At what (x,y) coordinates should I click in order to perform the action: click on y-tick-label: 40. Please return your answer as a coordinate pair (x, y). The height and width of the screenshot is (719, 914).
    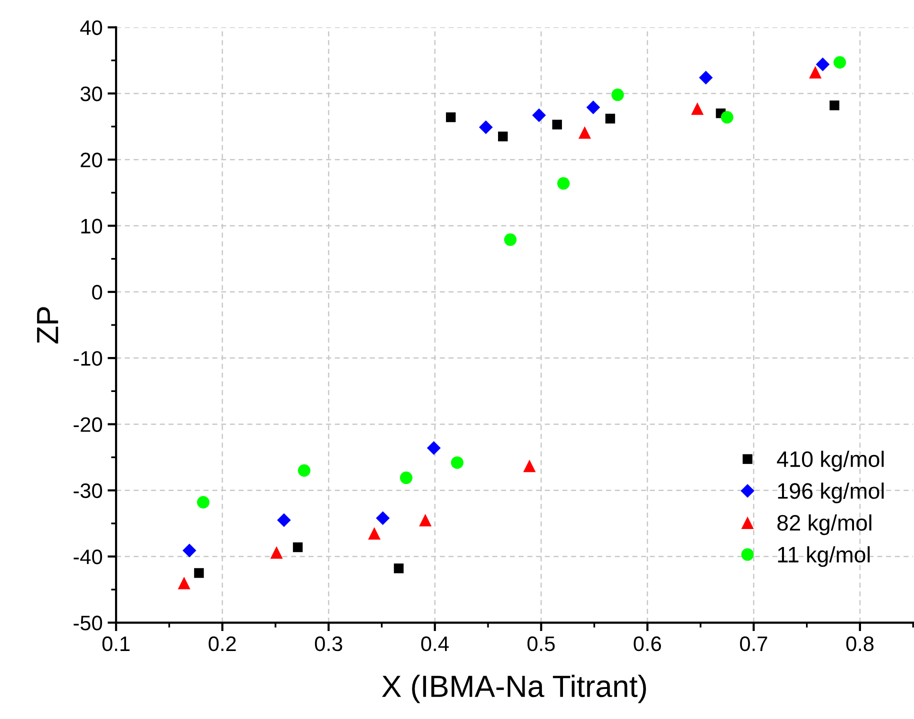
    Looking at the image, I should click on (91, 28).